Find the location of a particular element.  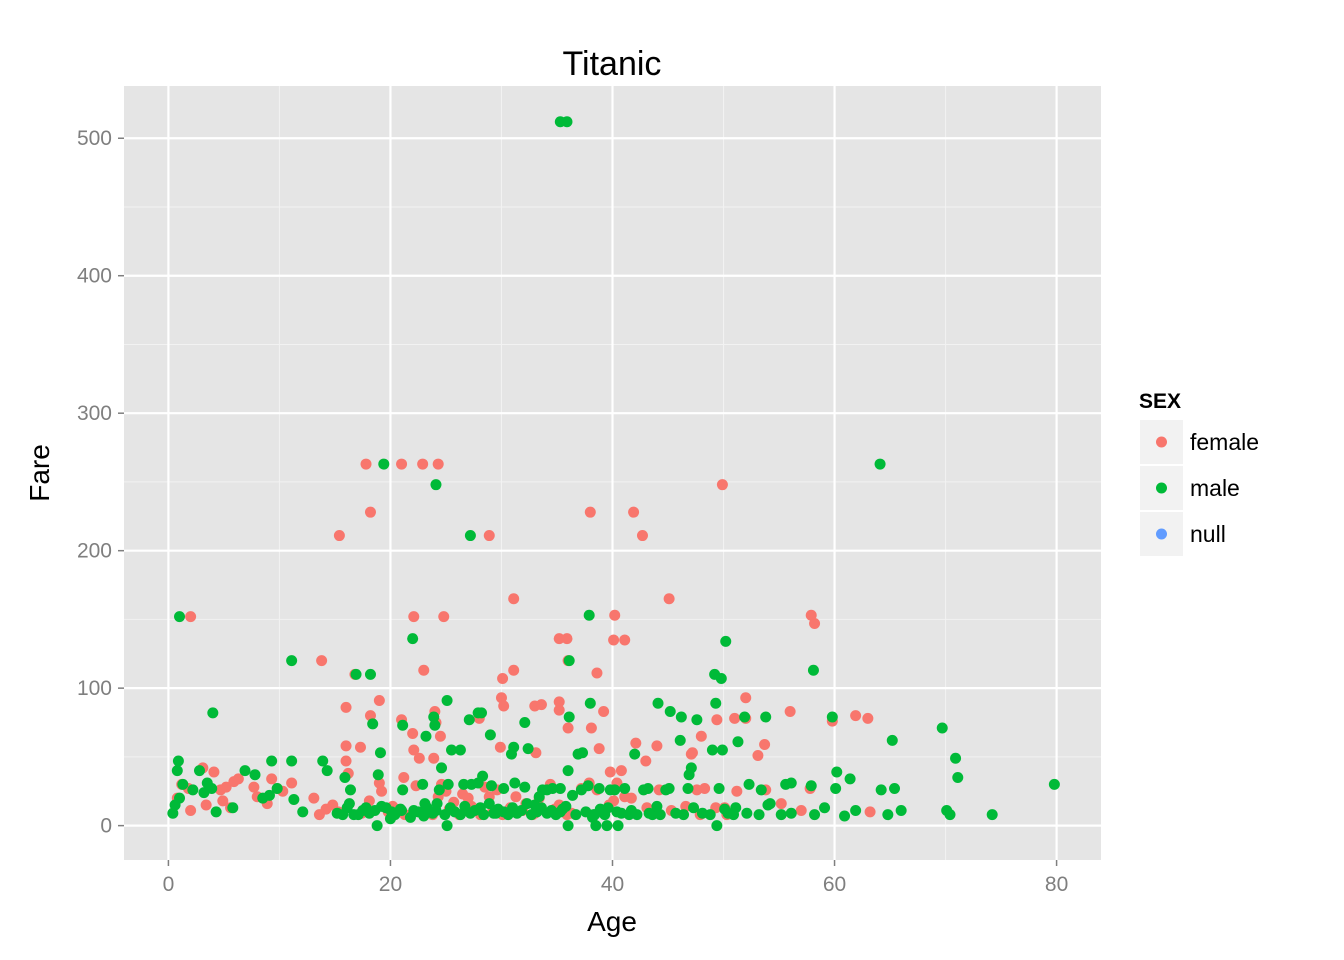

x-axis-title: Age is located at coordinates (612, 921).